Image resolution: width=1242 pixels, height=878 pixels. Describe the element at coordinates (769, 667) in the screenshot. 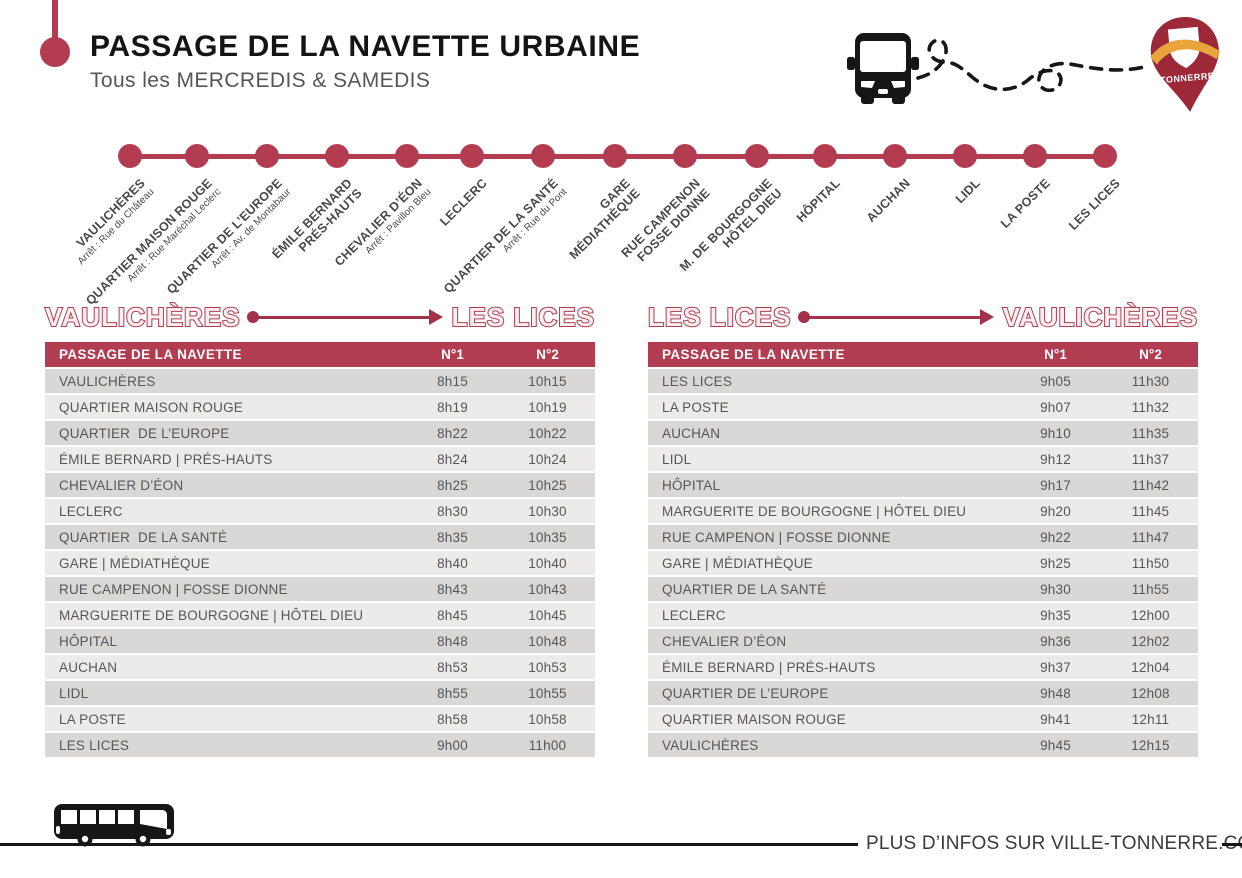

I see `cell-stop-name: ÉMILE BERNARD | PRÉS-HAUTS` at that location.